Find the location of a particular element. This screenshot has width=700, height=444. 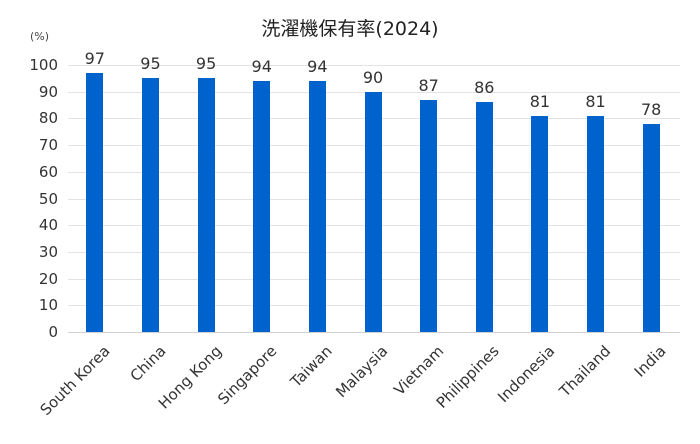

y-tick-label: 20 is located at coordinates (48, 278).